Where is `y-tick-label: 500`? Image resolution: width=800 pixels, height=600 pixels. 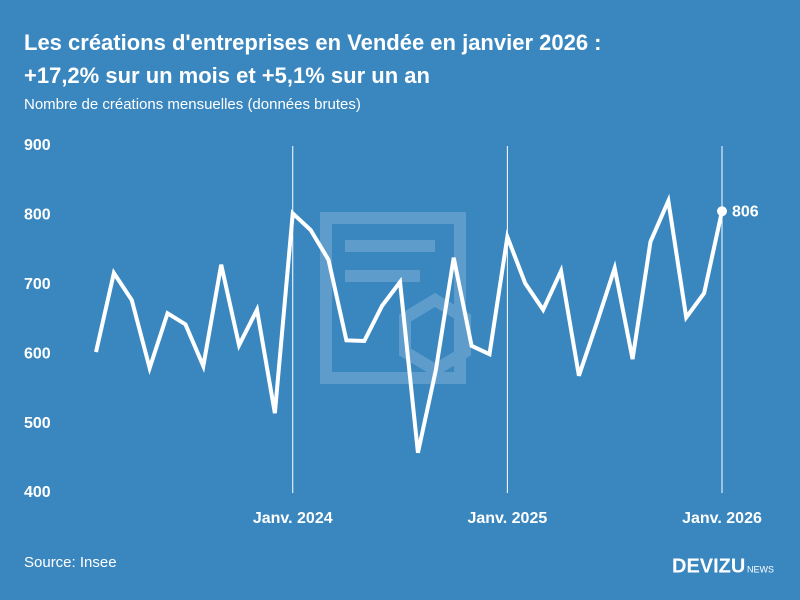 y-tick-label: 500 is located at coordinates (37, 423).